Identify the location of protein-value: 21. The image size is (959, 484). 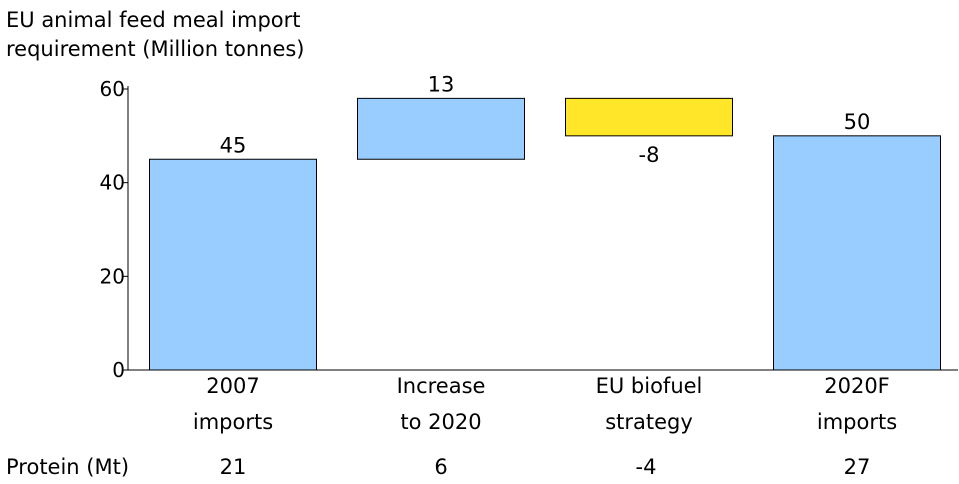
(233, 467).